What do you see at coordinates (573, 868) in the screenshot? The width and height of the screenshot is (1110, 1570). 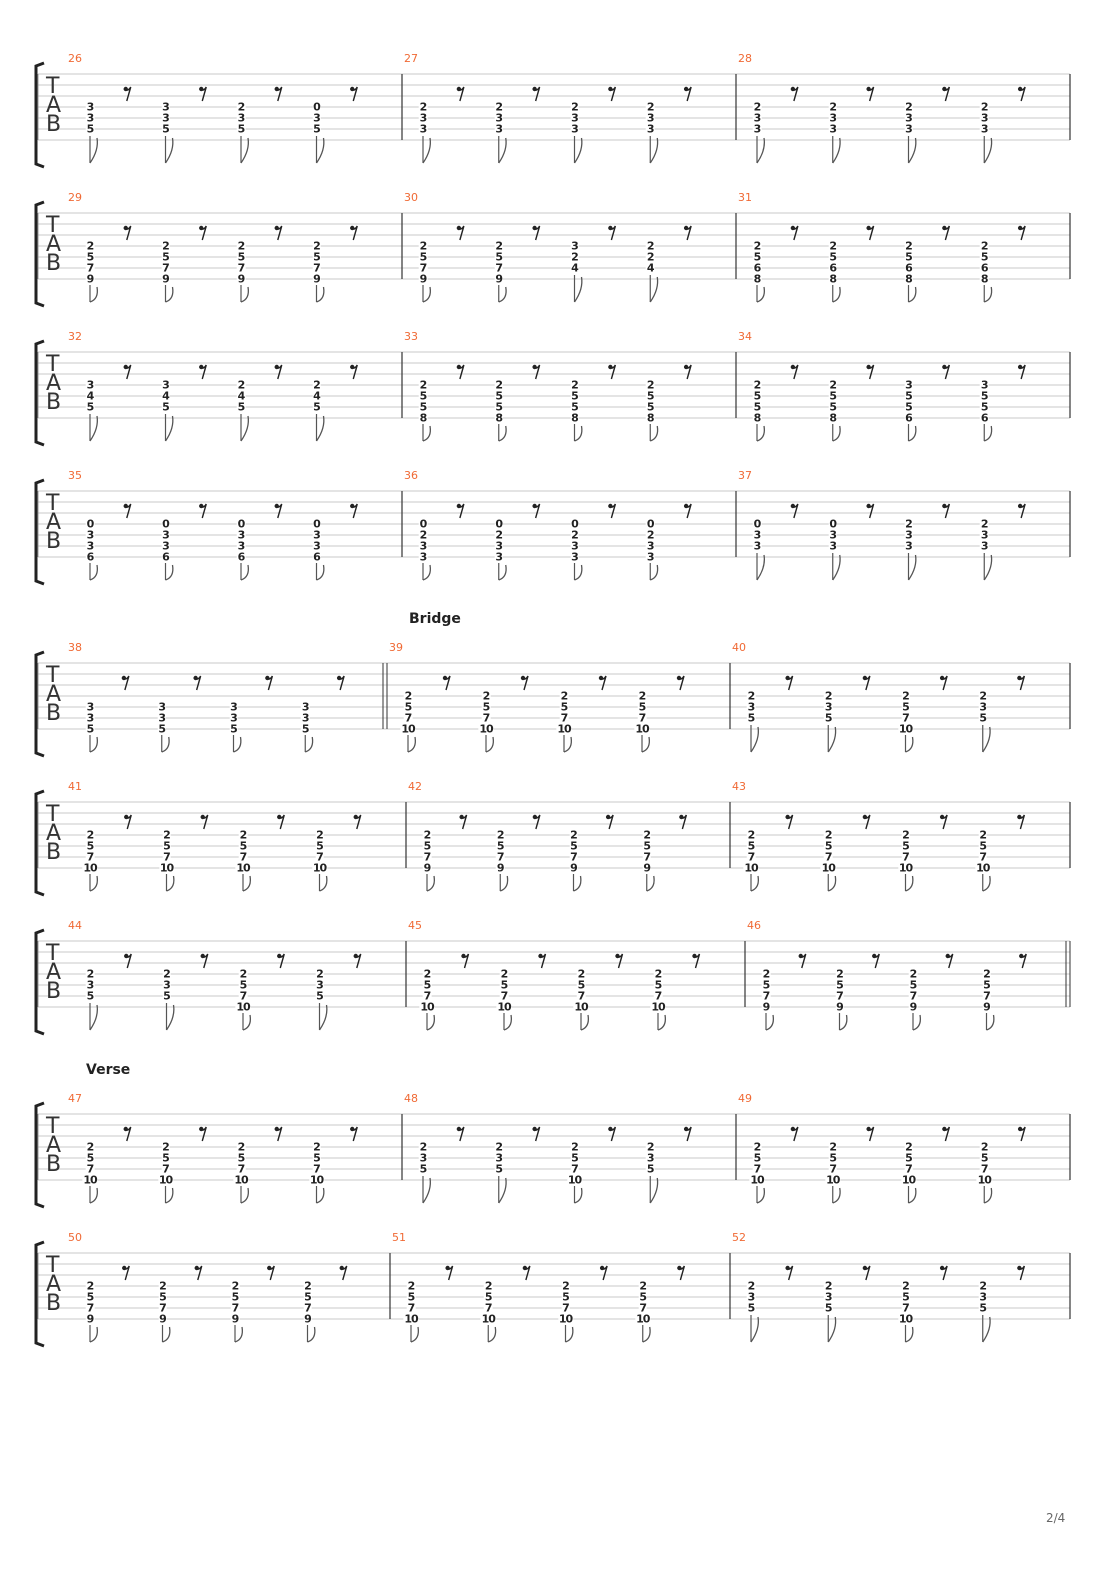 I see `fret-number: 9` at bounding box center [573, 868].